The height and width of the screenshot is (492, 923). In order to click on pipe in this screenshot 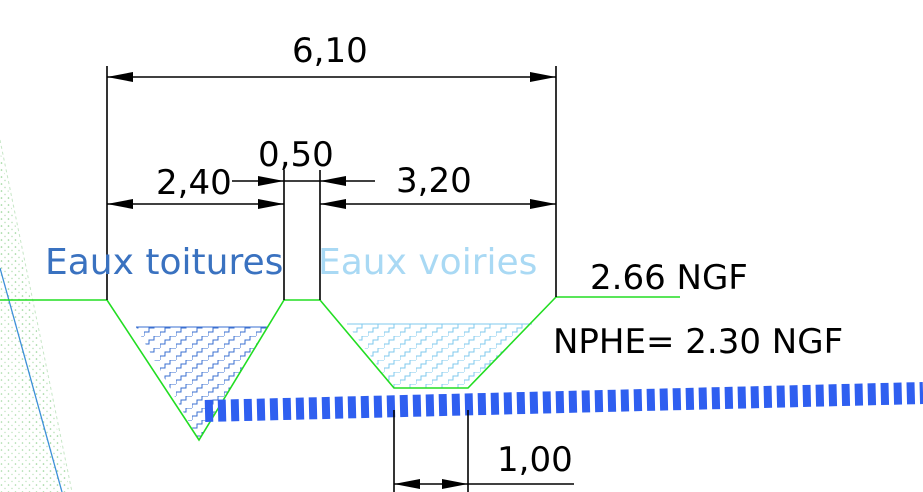, I will do `click(563, 402)`.